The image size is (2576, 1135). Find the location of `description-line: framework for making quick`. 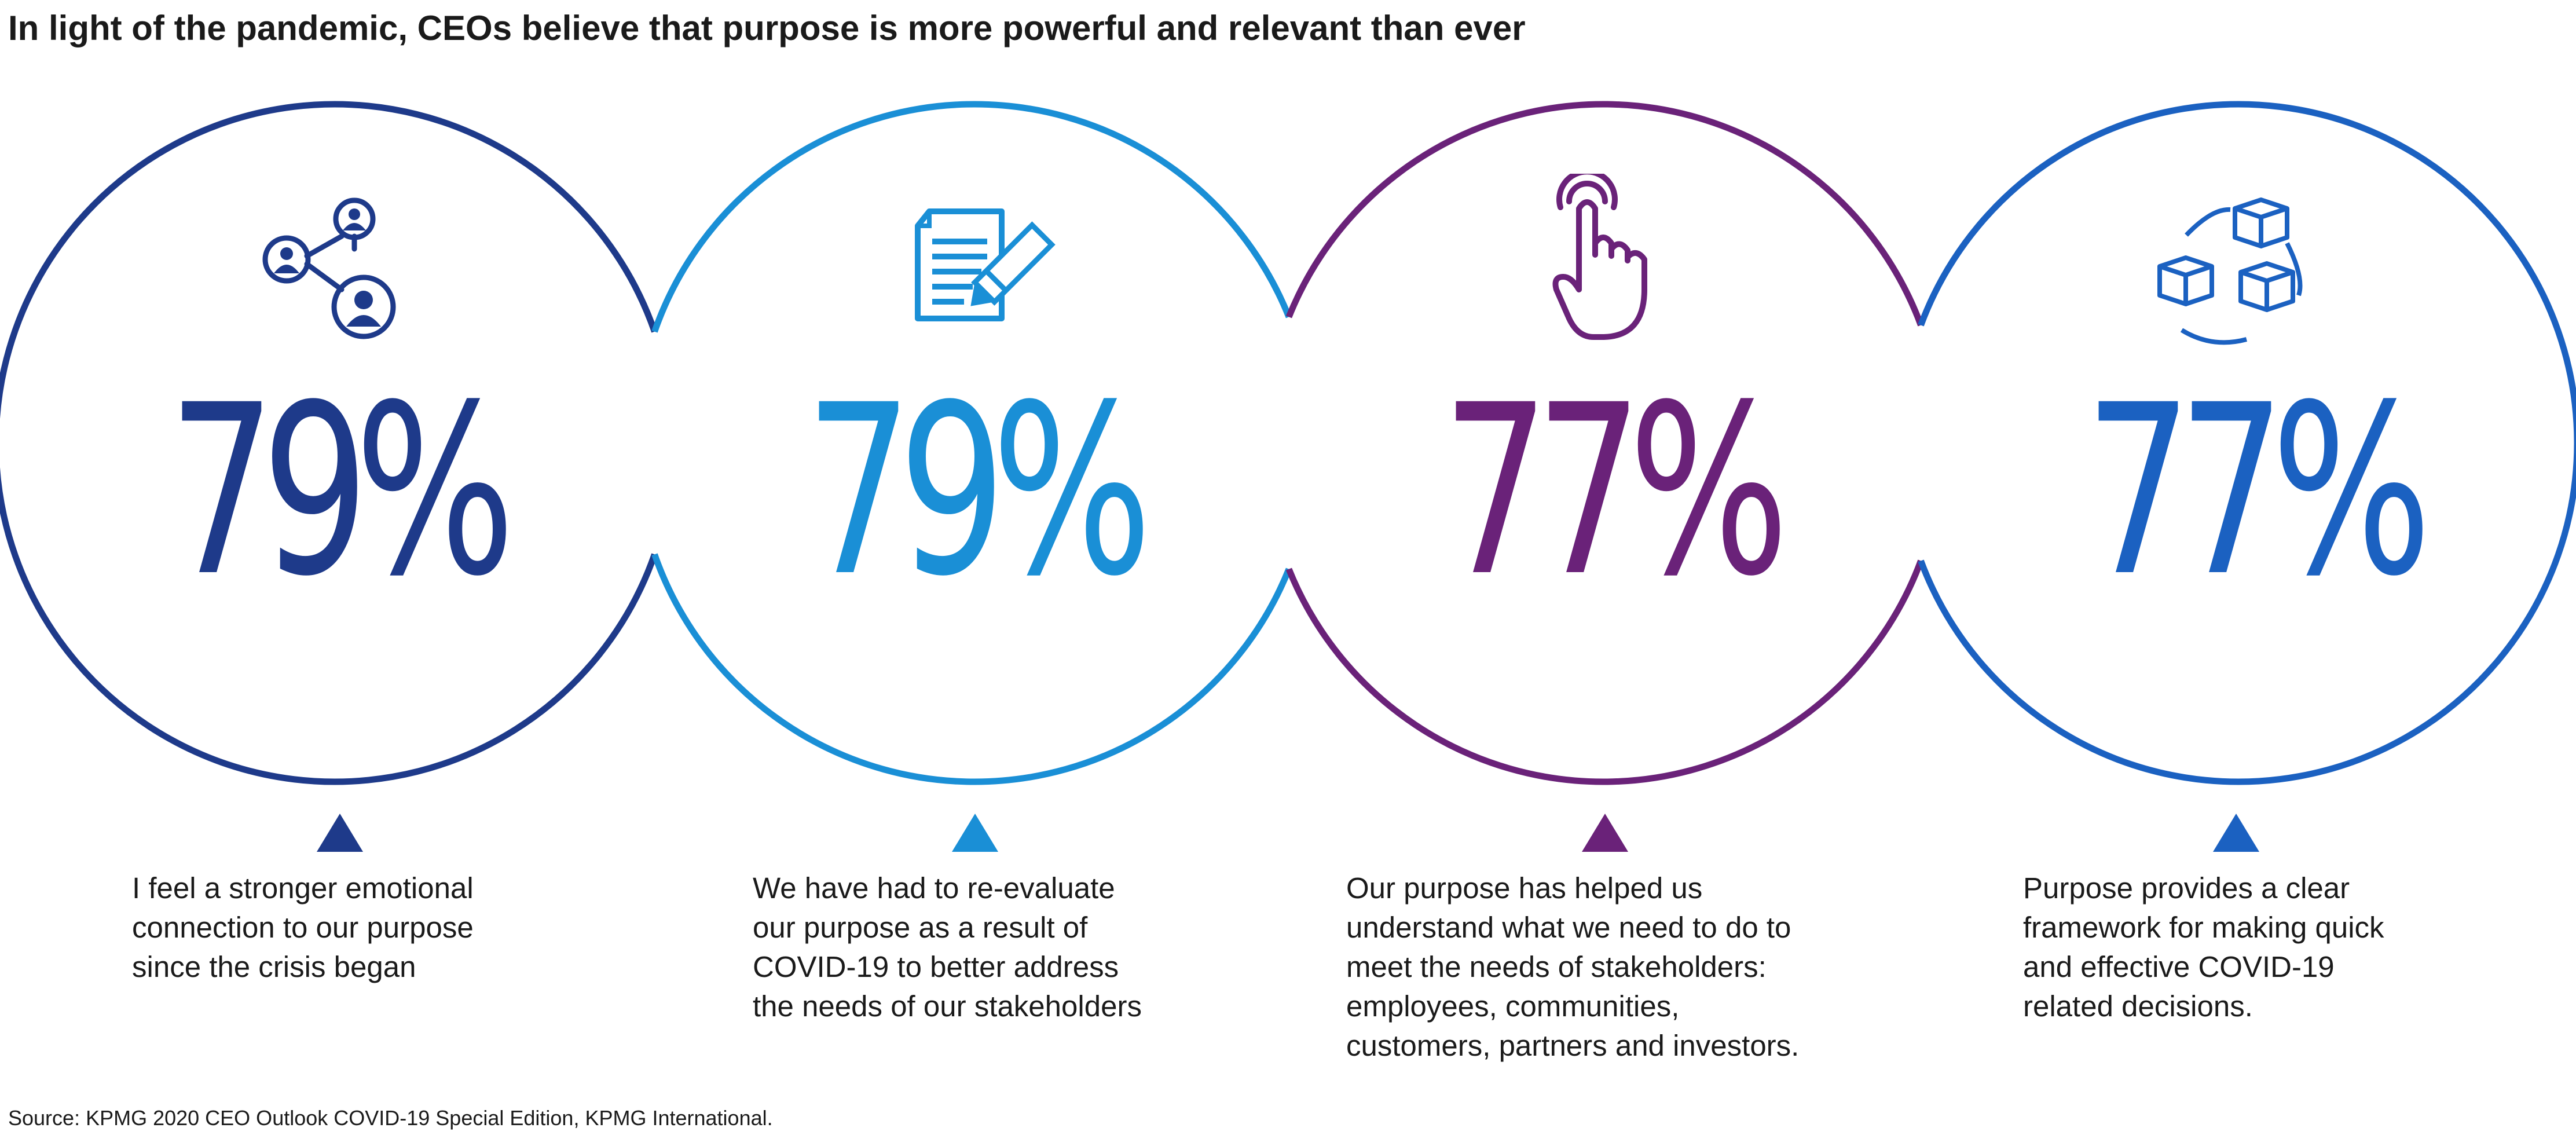

description-line: framework for making quick is located at coordinates (2203, 928).